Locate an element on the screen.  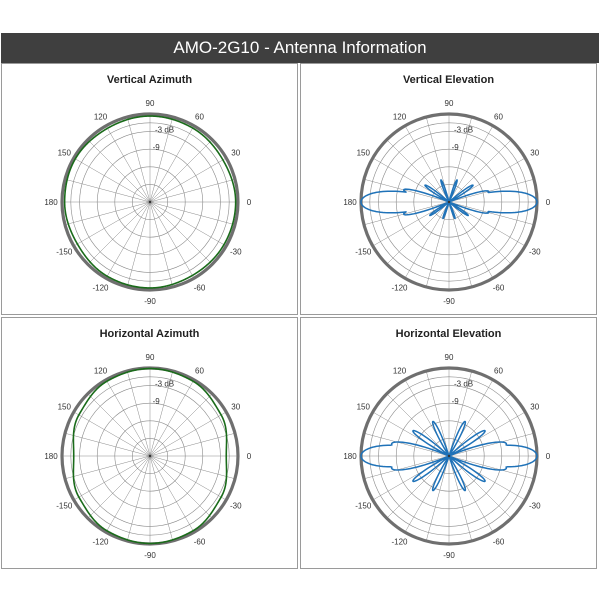
polar-chart-vertical-elevation: 0 30 60 90 120 150 180 -150 -120 -90 -60 -30 -3 dB -9 is located at coordinates (446, 202).